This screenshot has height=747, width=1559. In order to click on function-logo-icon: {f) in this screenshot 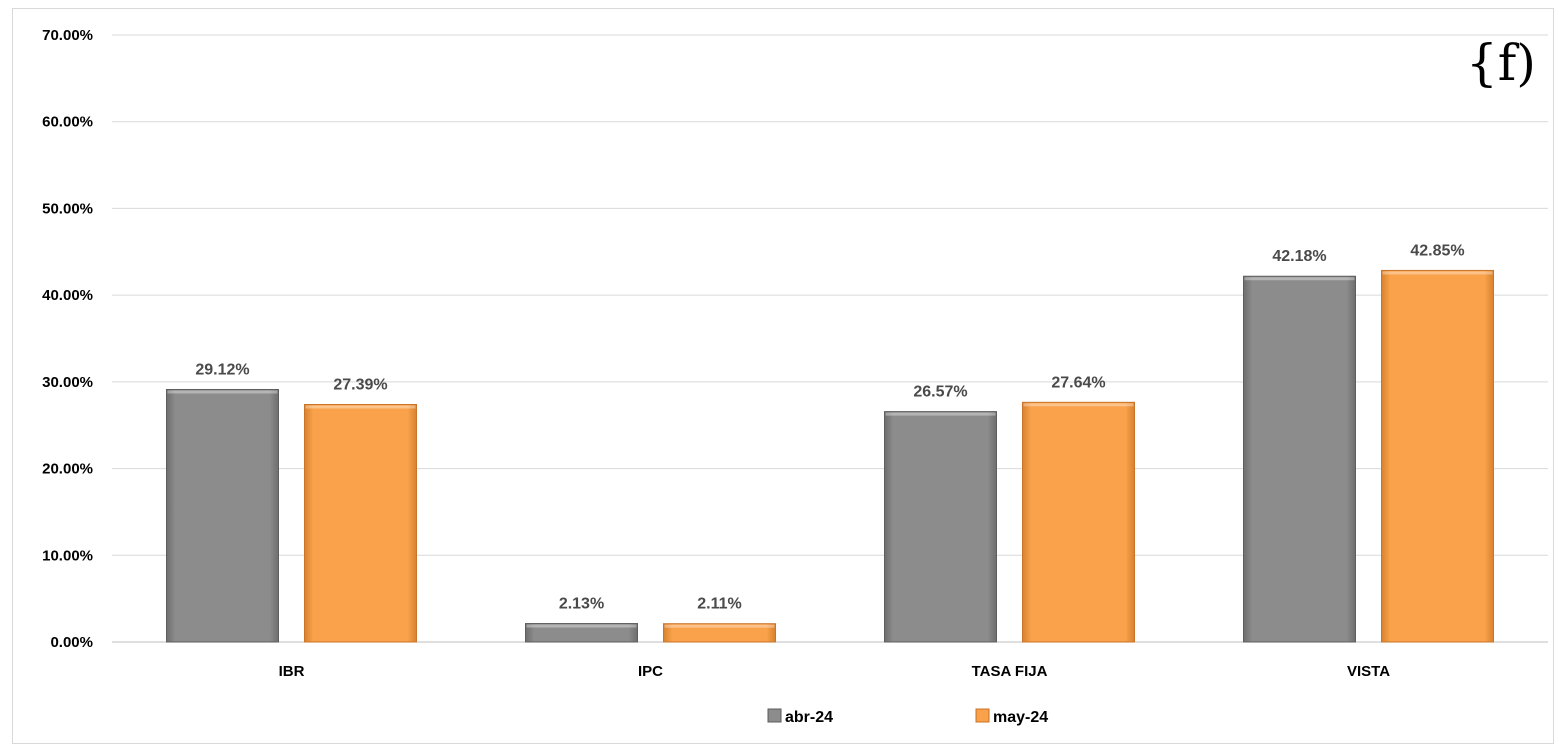, I will do `click(1501, 63)`.